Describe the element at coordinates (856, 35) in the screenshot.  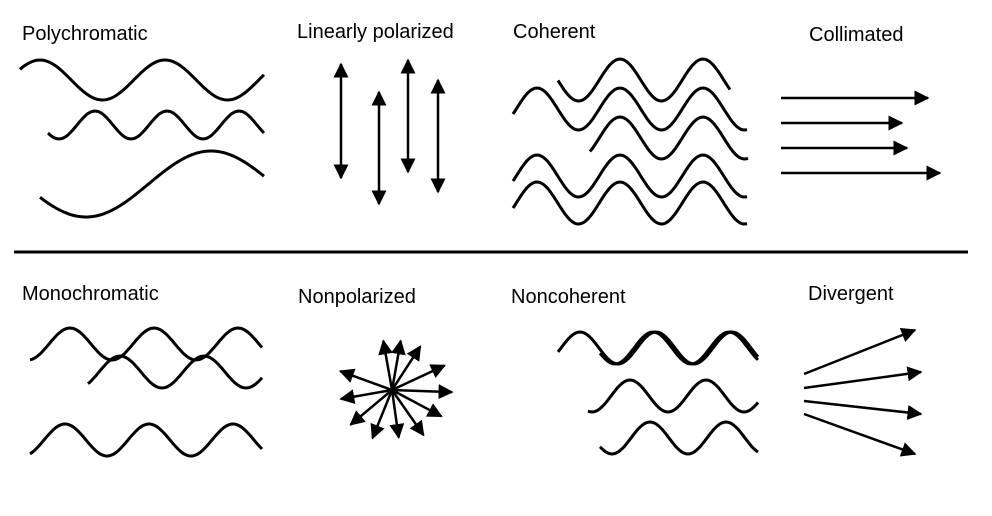
I see `label-collimated: Collimated` at that location.